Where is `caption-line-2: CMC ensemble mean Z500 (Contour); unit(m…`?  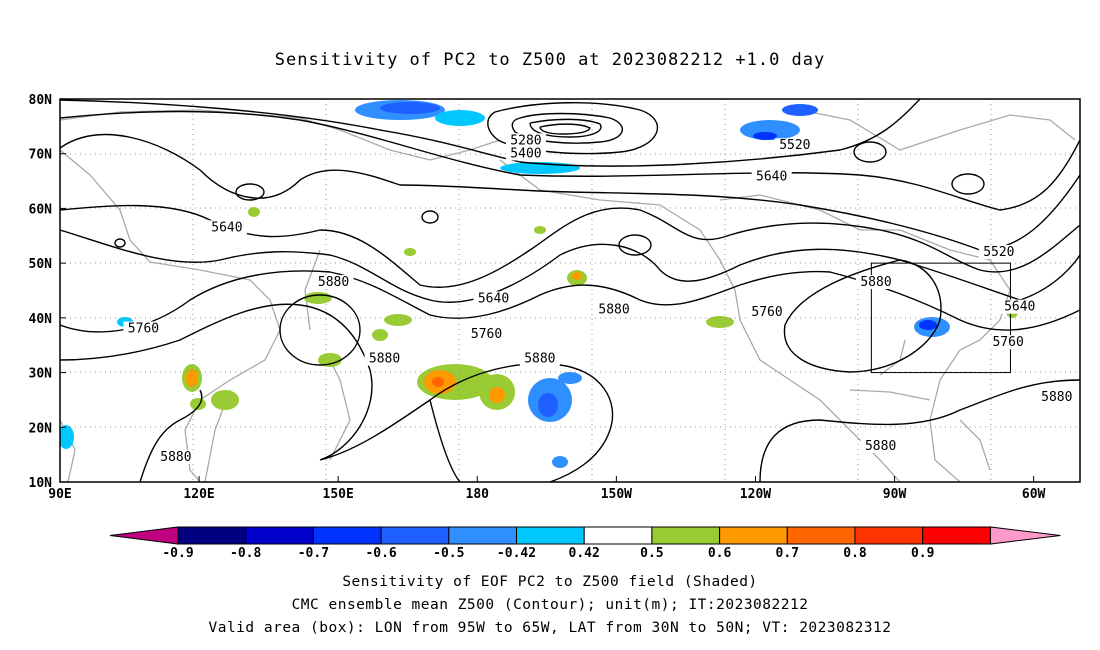
caption-line-2: CMC ensemble mean Z500 (Contour); unit(m… is located at coordinates (550, 605).